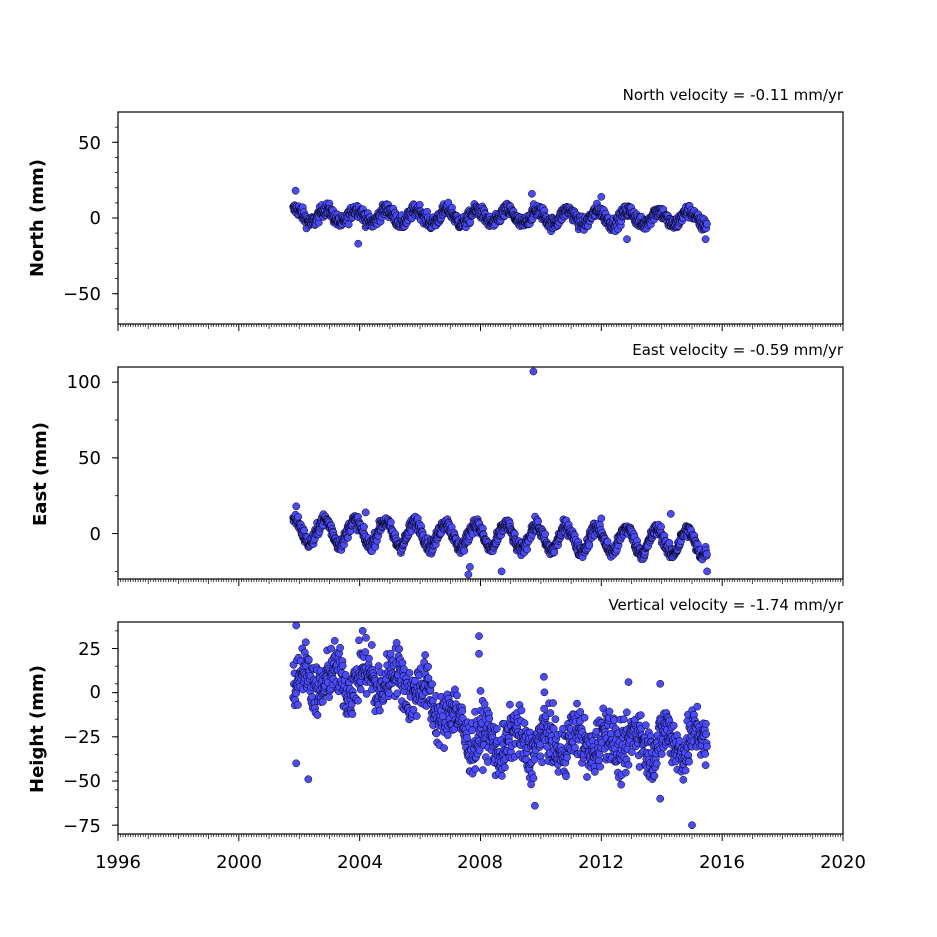  Describe the element at coordinates (480, 862) in the screenshot. I see `x-tick-label: 2008` at that location.